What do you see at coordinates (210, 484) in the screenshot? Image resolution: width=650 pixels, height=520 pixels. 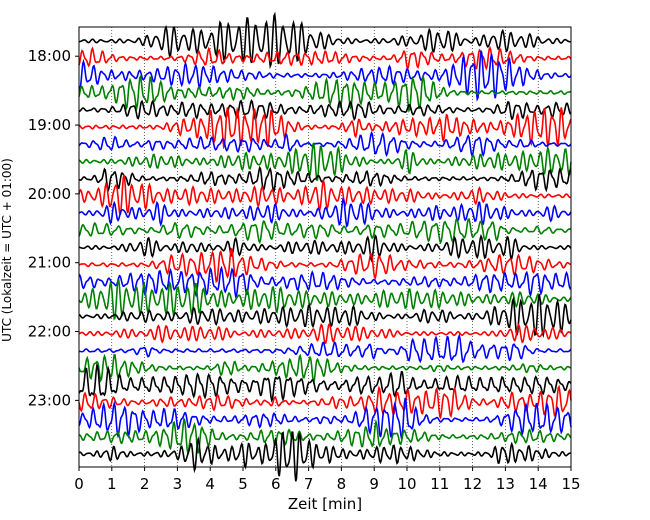 I see `x-tick-label: 4` at bounding box center [210, 484].